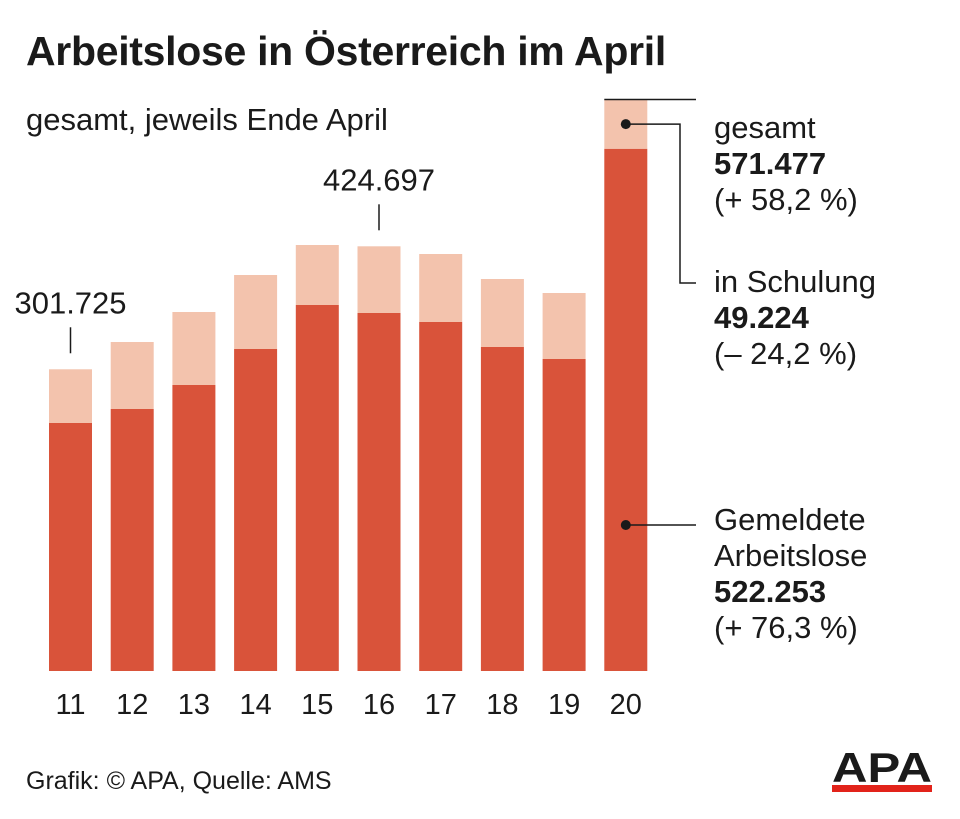 The height and width of the screenshot is (819, 960). What do you see at coordinates (379, 179) in the screenshot?
I see `data-label-16: 424.697` at bounding box center [379, 179].